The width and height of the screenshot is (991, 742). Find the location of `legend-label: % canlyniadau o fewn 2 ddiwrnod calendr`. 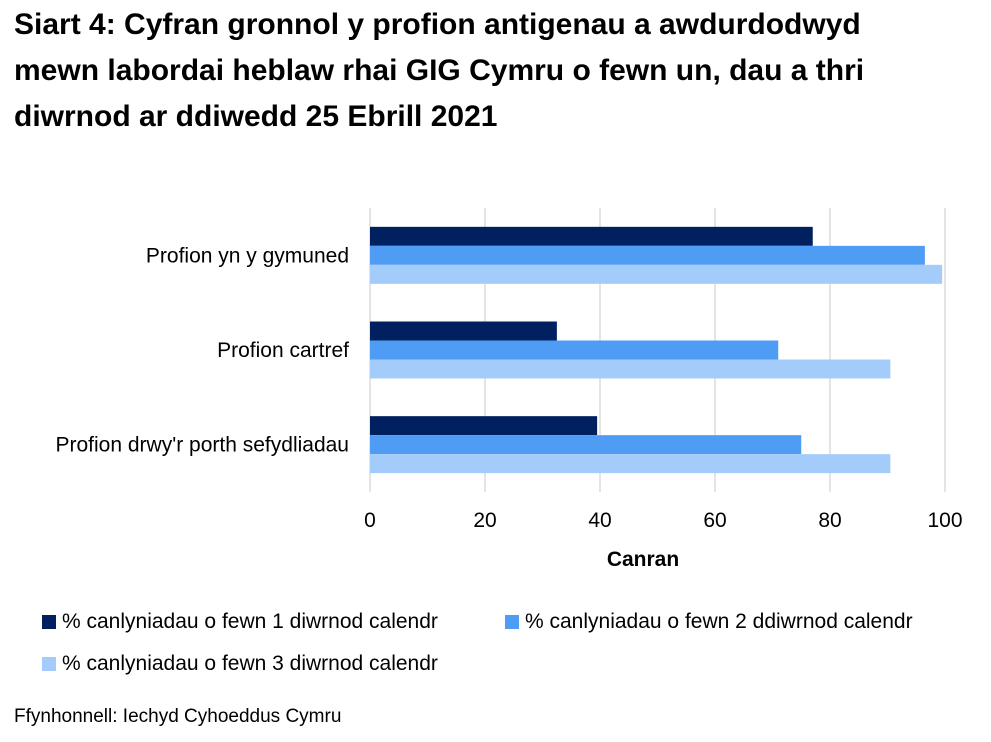

legend-label: % canlyniadau o fewn 2 ddiwrnod calendr is located at coordinates (719, 621).